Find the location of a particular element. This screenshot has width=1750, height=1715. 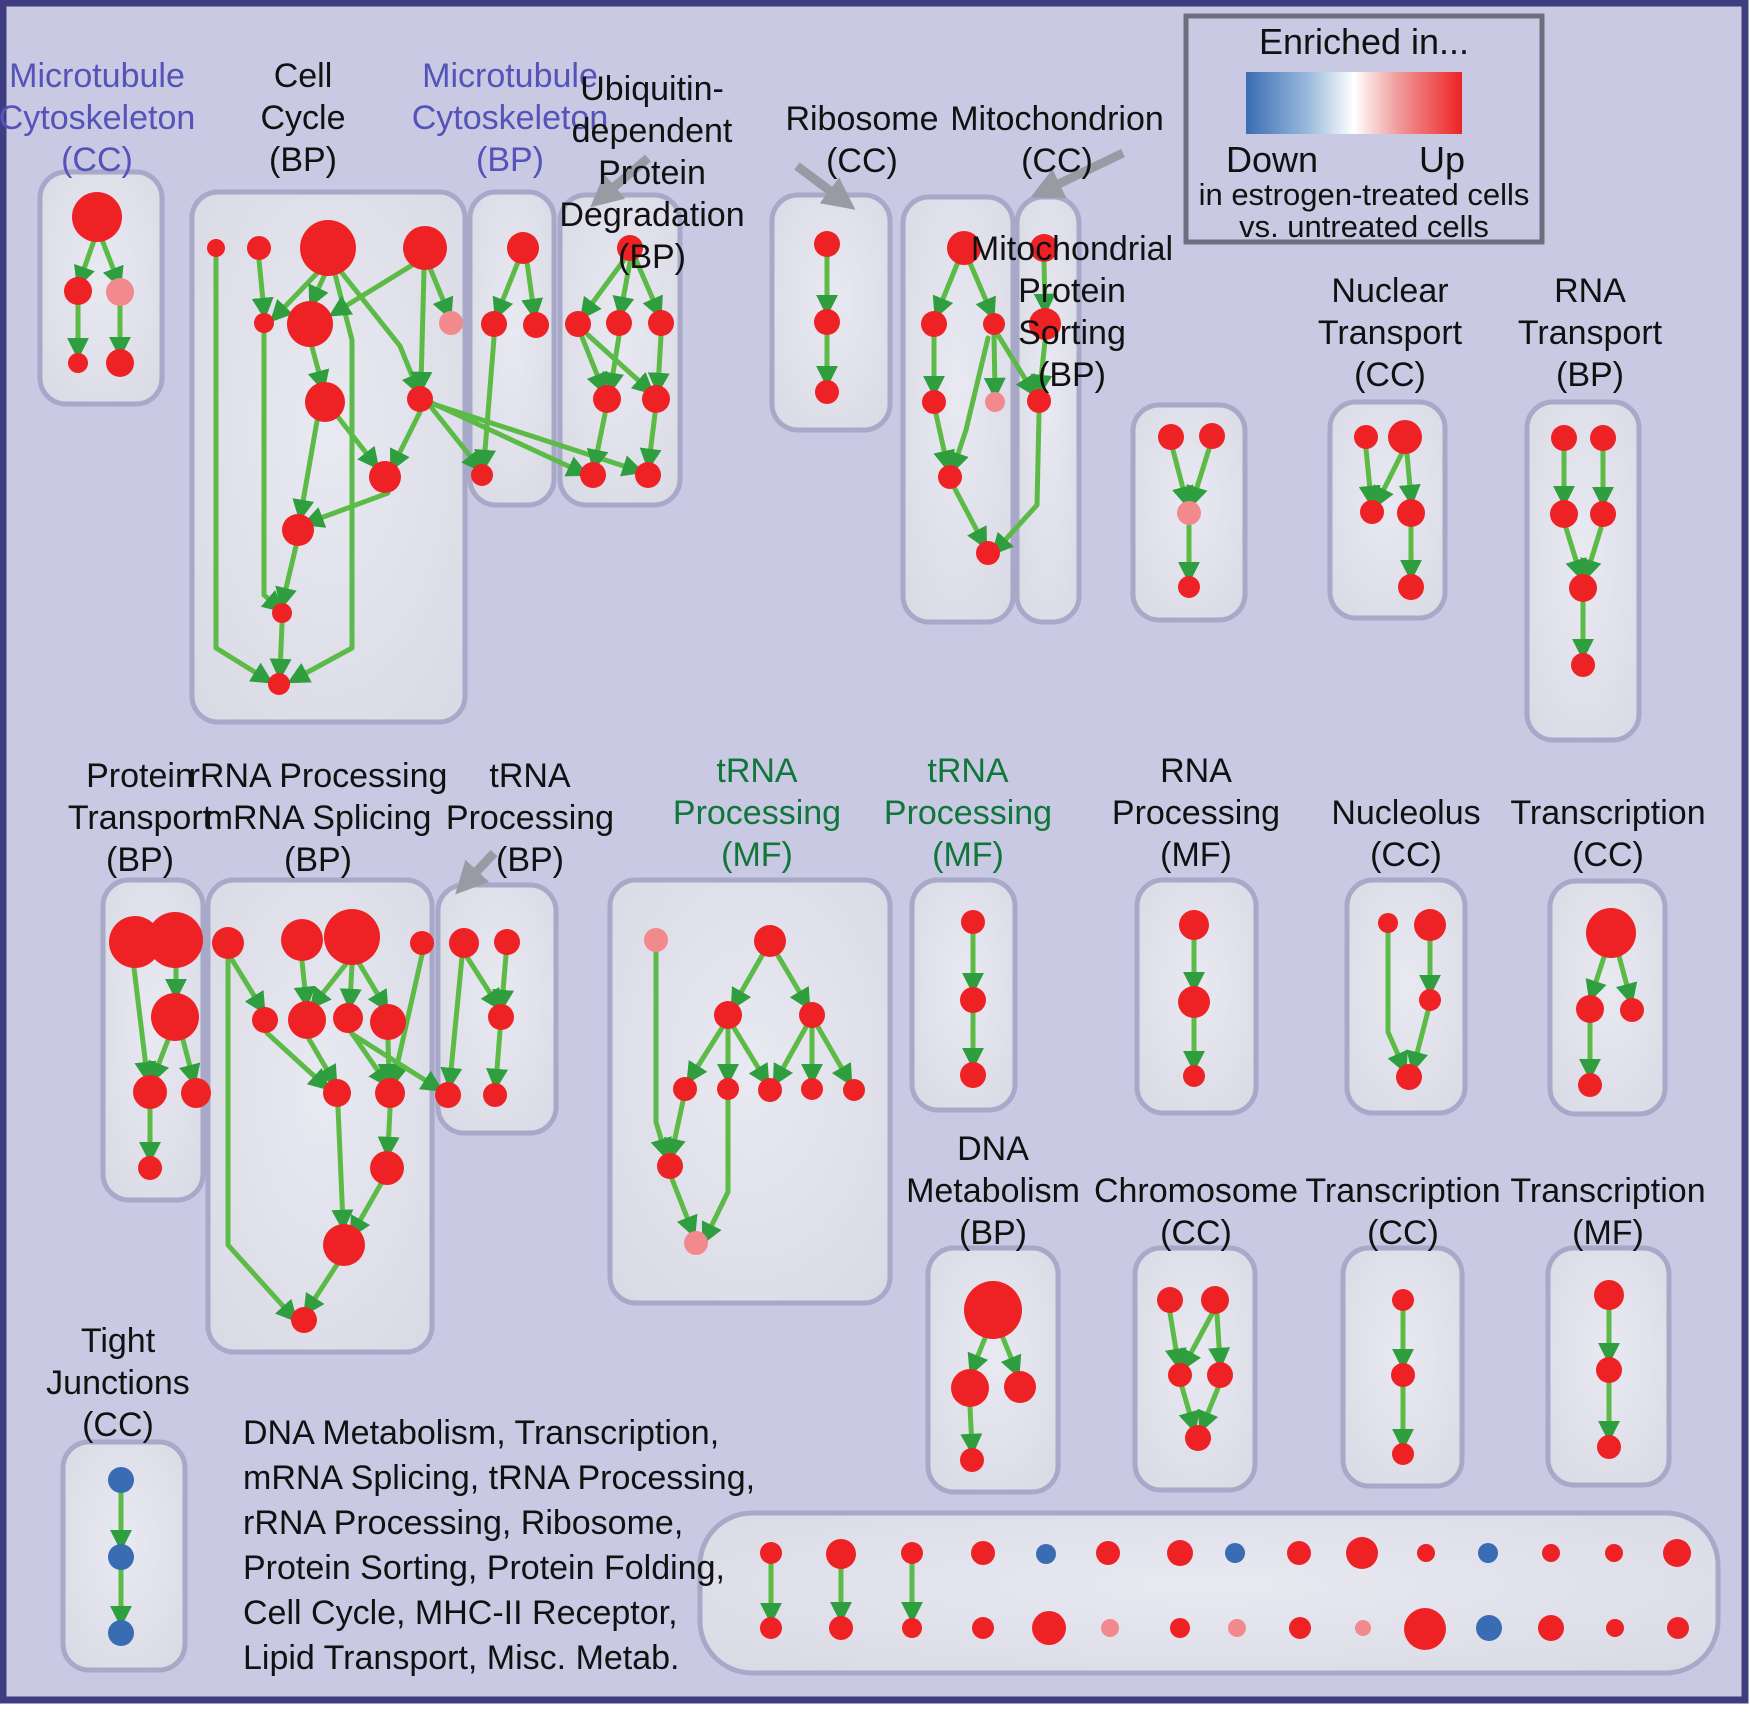

cluster-label-ribosome-cc: Ribosome (CC) is located at coordinates (861, 140).